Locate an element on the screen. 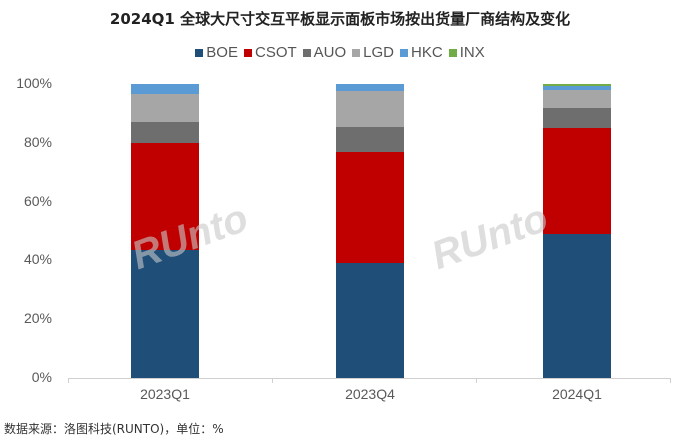  y-tick-label: 60% is located at coordinates (37, 200).